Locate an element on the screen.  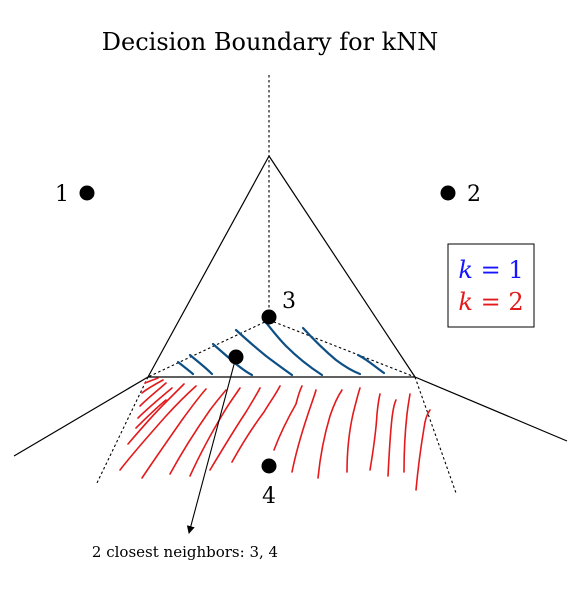
diagram-title: Decision Boundary for kNN is located at coordinates (270, 42).